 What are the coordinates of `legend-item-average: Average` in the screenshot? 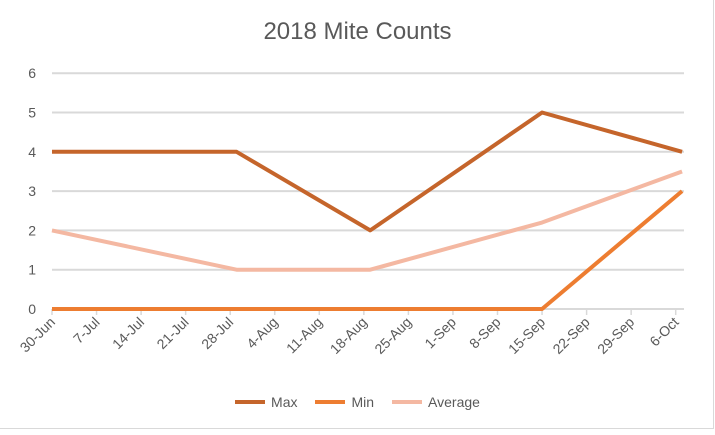 It's located at (436, 402).